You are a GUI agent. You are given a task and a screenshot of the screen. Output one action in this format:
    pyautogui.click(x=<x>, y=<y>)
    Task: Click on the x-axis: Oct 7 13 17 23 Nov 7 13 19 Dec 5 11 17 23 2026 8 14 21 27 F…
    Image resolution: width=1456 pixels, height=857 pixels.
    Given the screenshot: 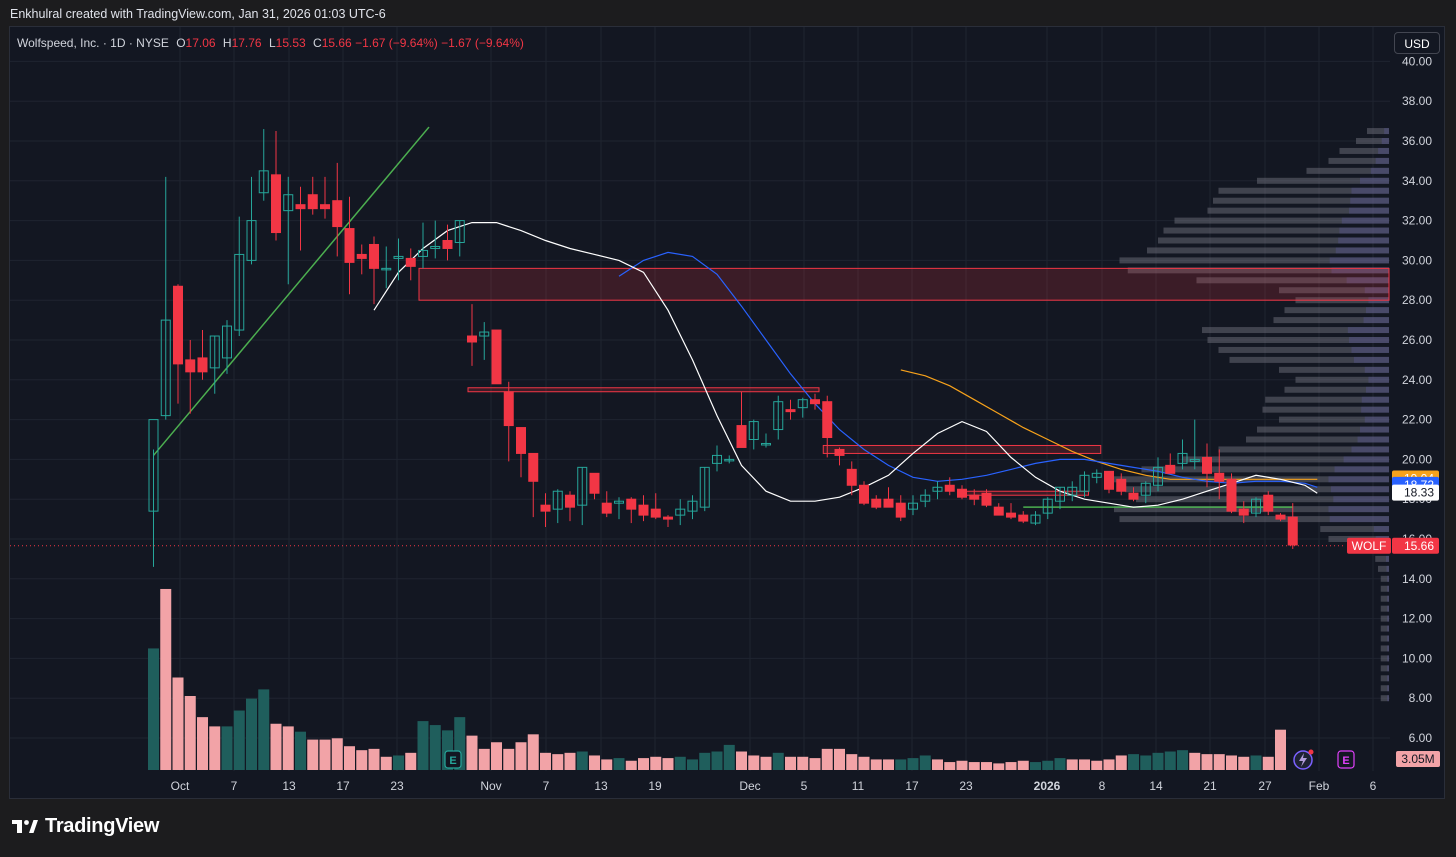 What is the action you would take?
    pyautogui.click(x=774, y=786)
    